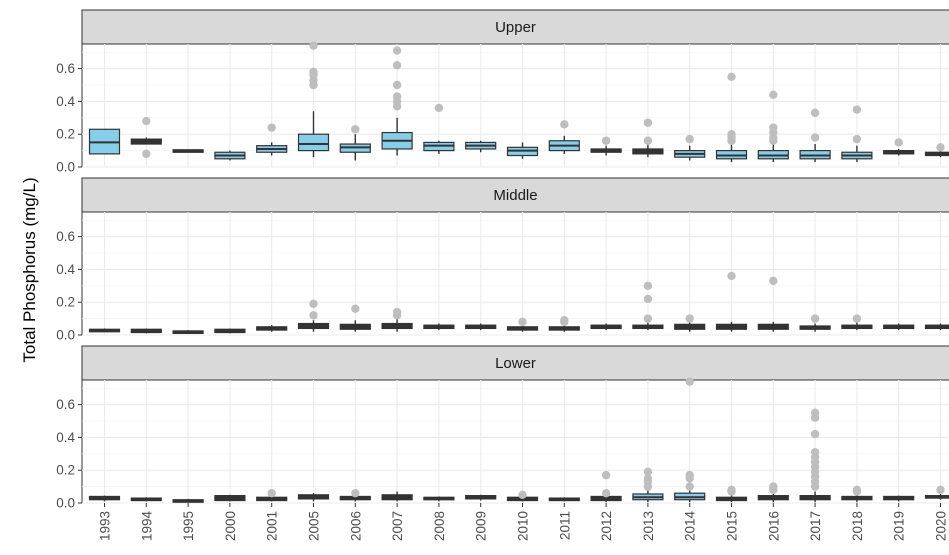 This screenshot has height=555, width=949. What do you see at coordinates (439, 526) in the screenshot?
I see `x-tick-label: 2008` at bounding box center [439, 526].